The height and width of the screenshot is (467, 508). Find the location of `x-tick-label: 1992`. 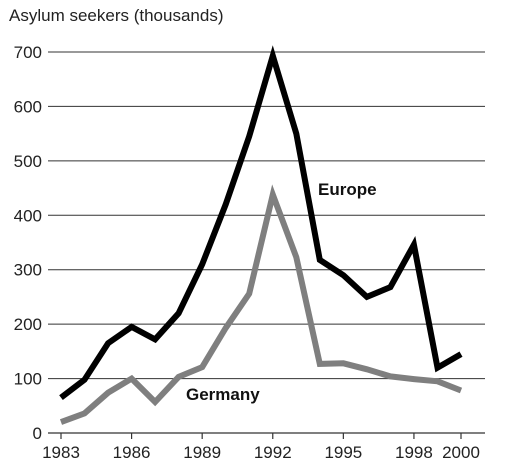

x-tick-label: 1992 is located at coordinates (273, 452).